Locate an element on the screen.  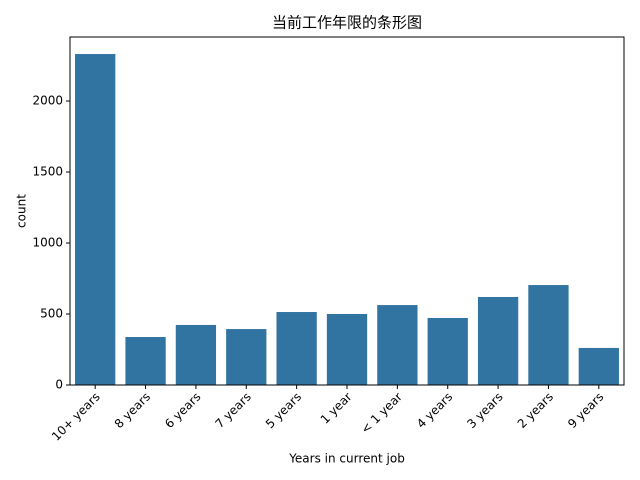
y-tick-label: 1000 is located at coordinates (47, 243).